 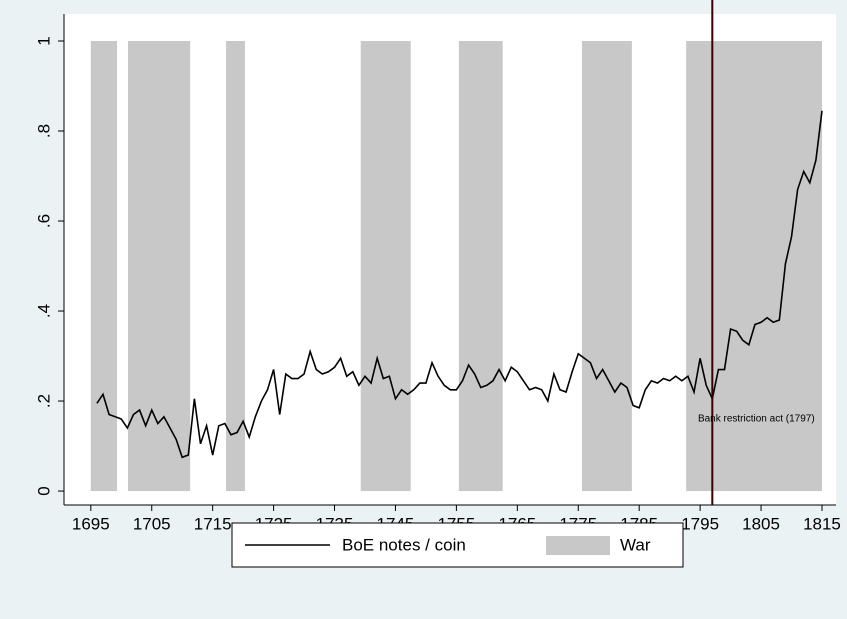 I want to click on y-tick-label: .2, so click(x=43, y=401).